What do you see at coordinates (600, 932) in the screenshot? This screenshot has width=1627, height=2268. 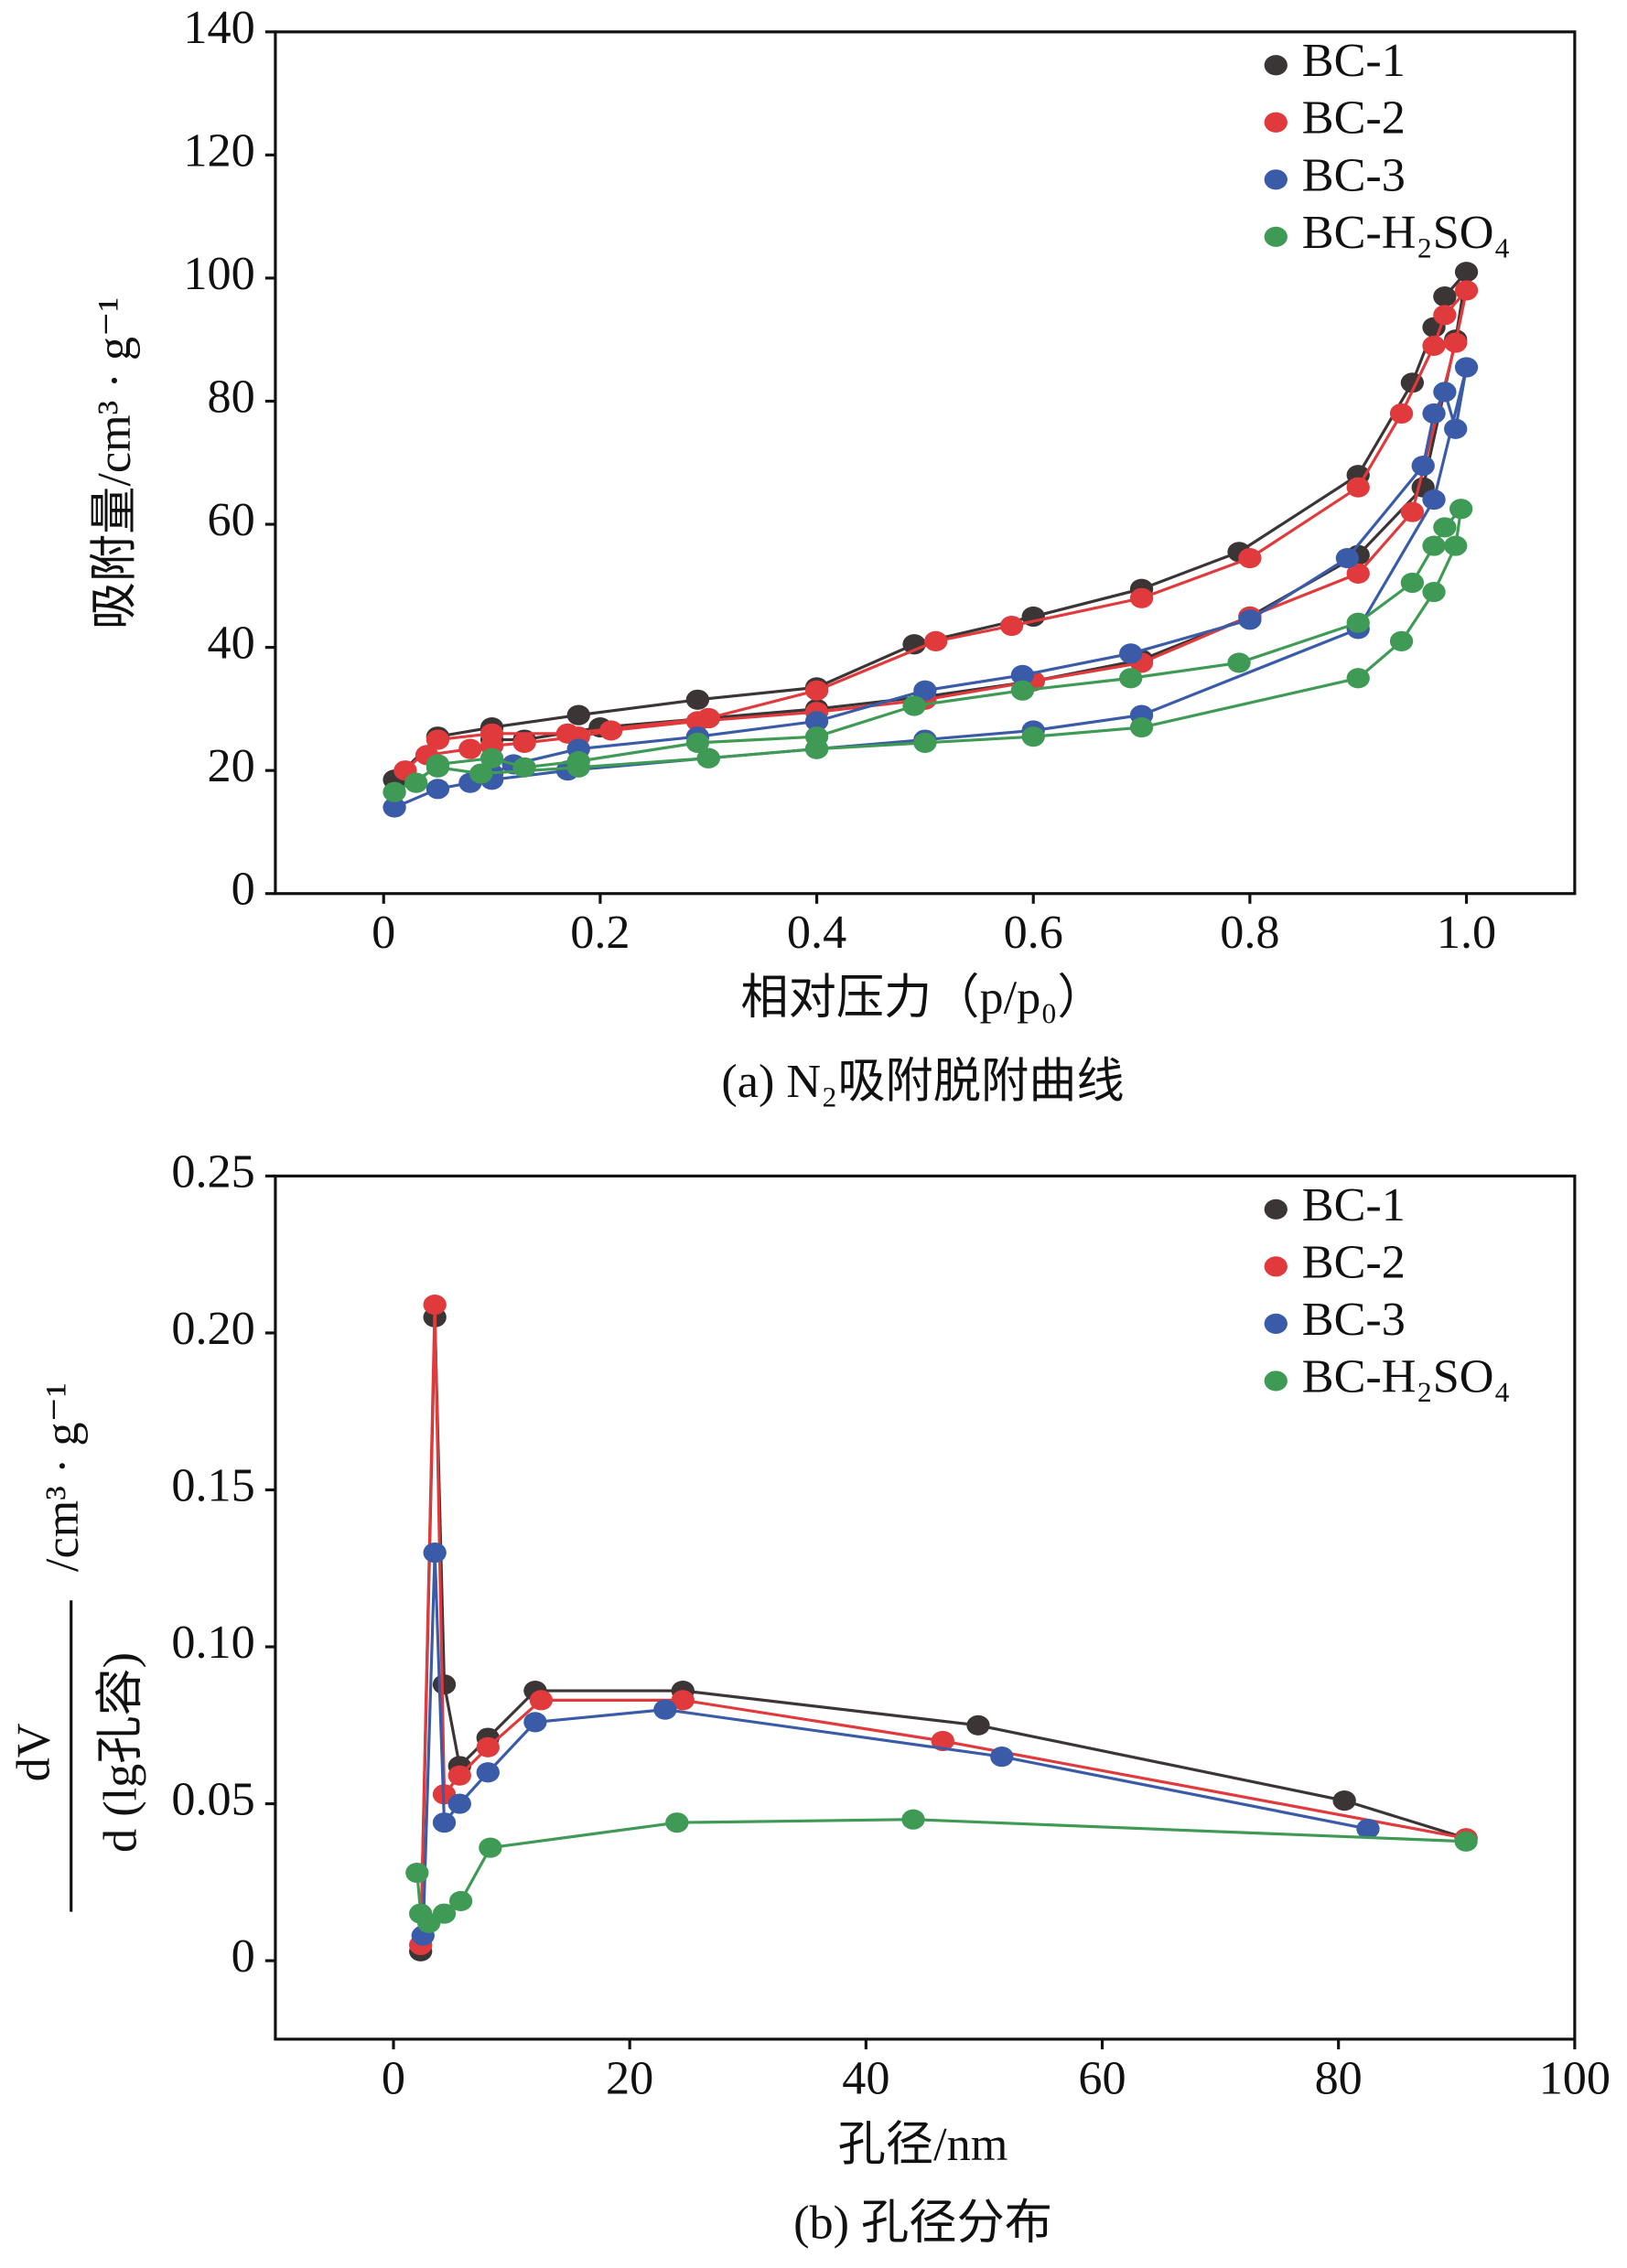 I see `x-tick-label: 0.2` at bounding box center [600, 932].